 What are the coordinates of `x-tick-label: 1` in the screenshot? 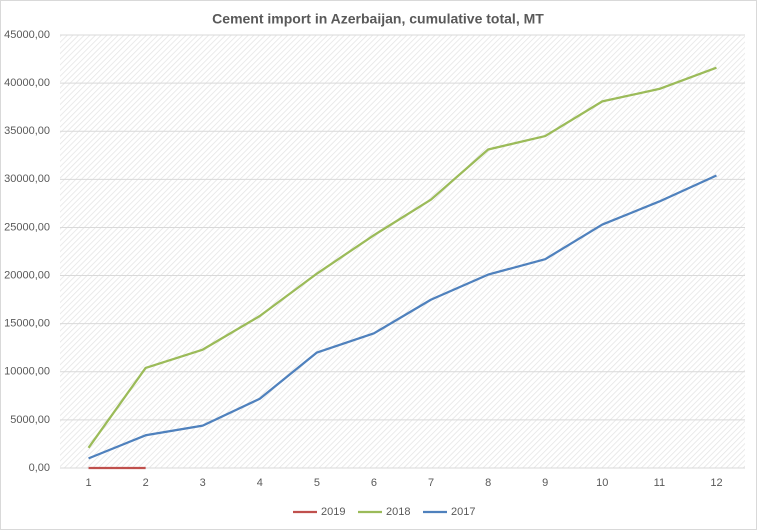 It's located at (88, 483).